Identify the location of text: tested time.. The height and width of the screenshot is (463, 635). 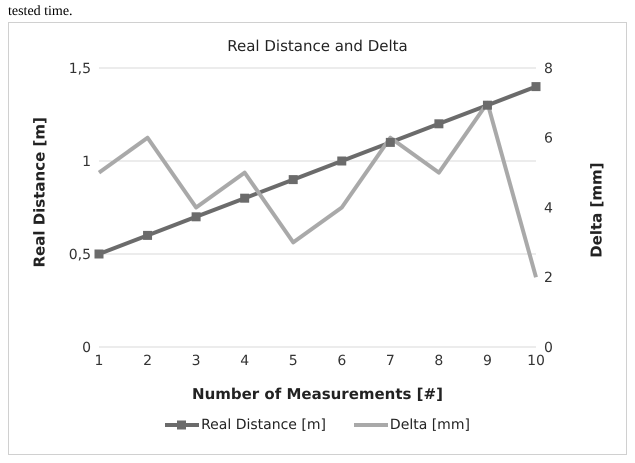
(40, 12).